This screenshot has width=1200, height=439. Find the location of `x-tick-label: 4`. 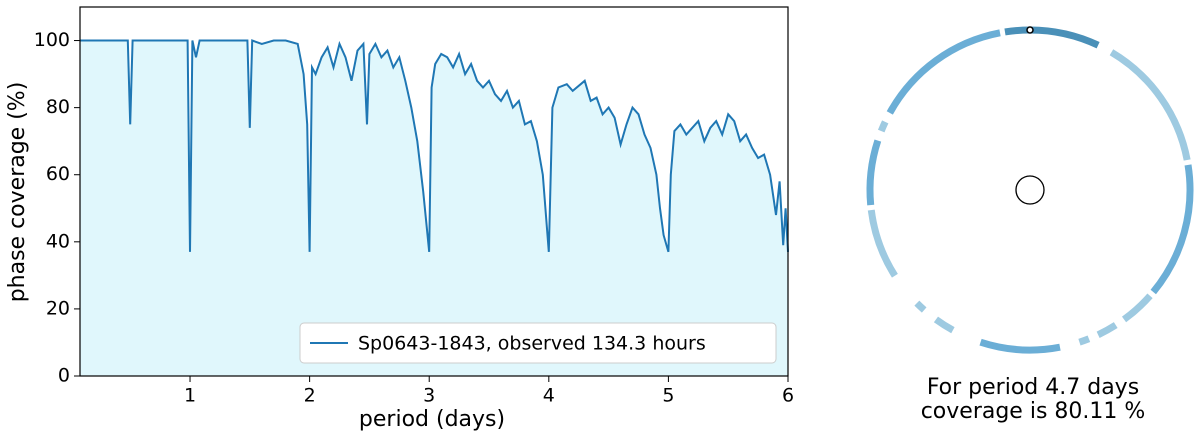

x-tick-label: 4 is located at coordinates (549, 396).